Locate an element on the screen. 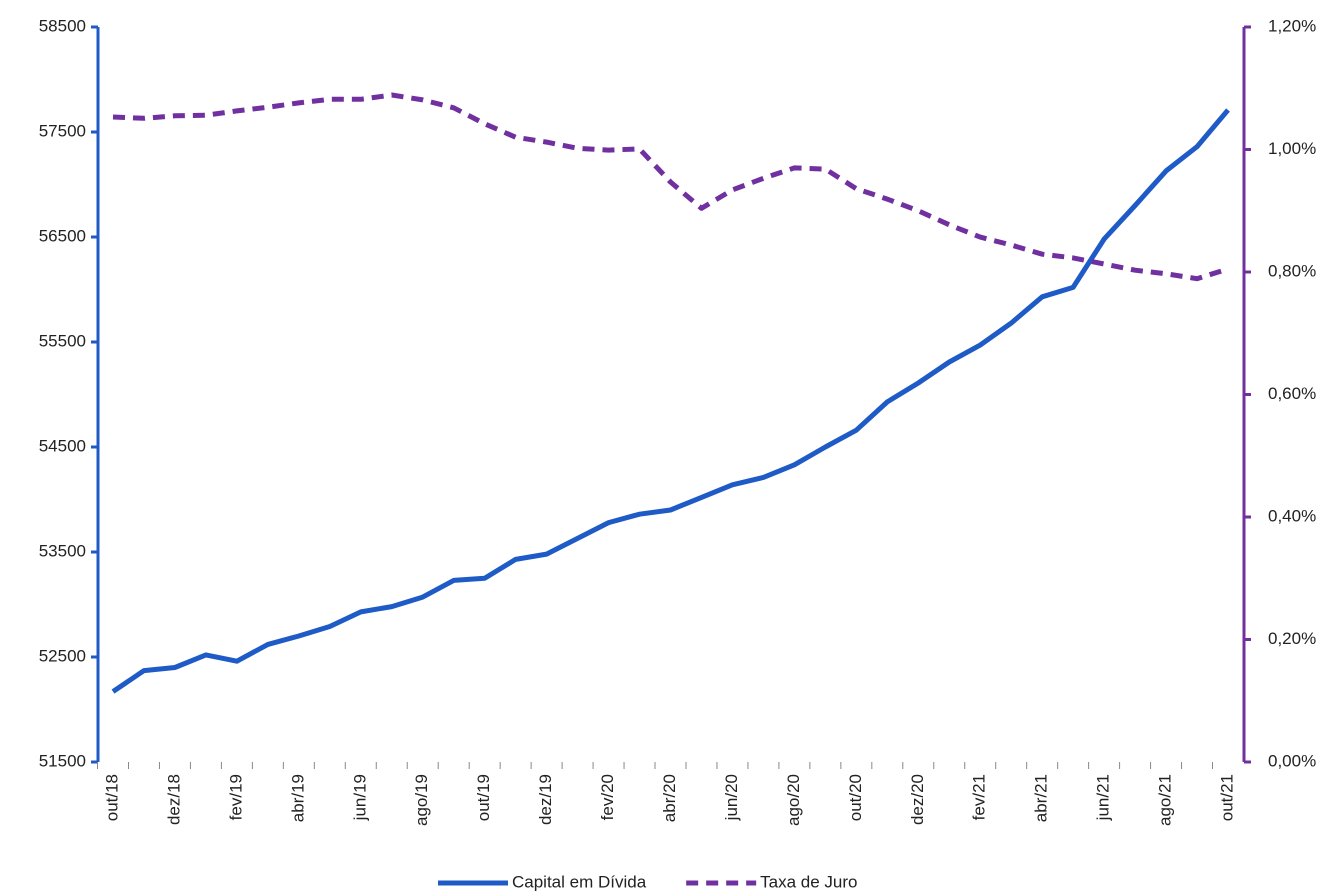  x-tick-label: abr/20 is located at coordinates (669, 798).